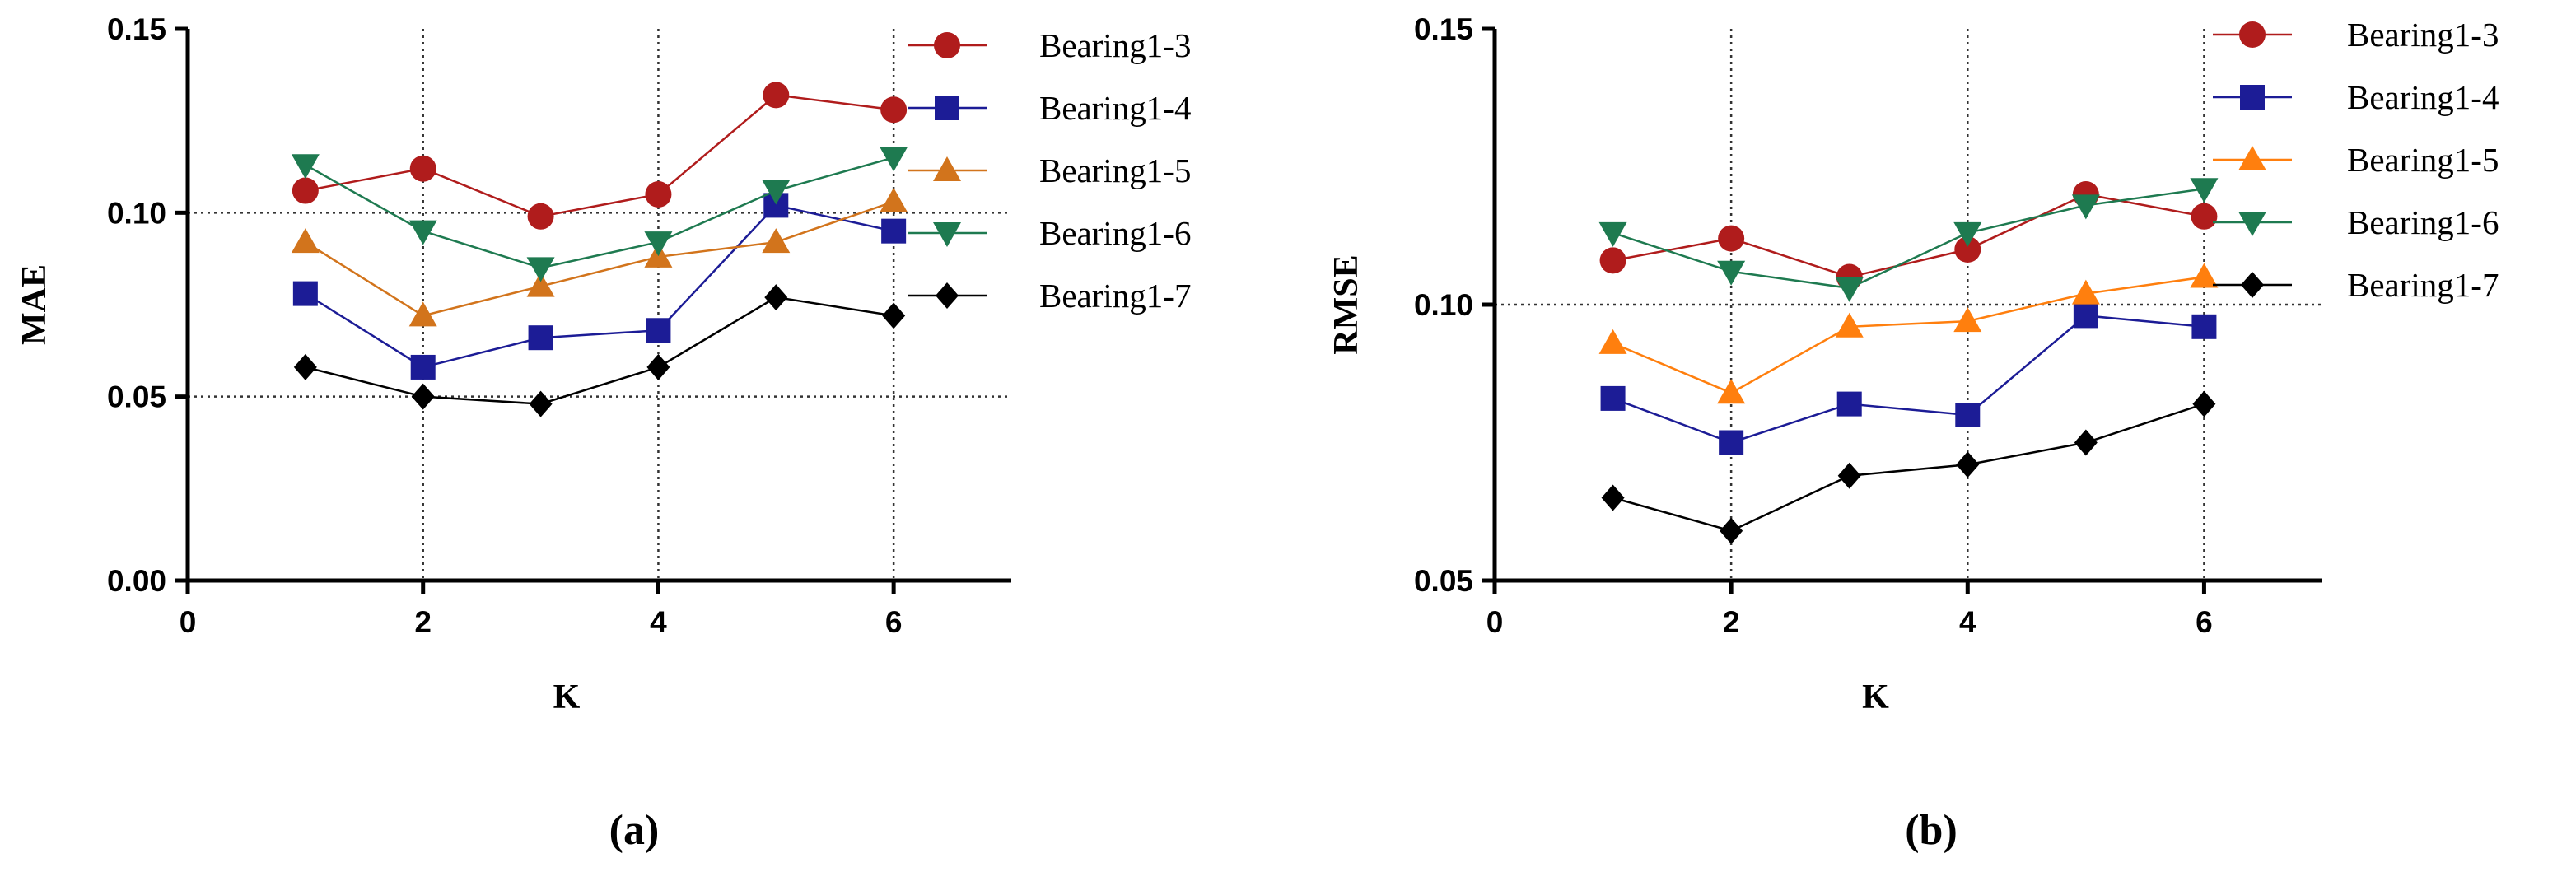 This screenshot has height=872, width=2576. Describe the element at coordinates (35, 304) in the screenshot. I see `y-axis-title: MAE` at that location.